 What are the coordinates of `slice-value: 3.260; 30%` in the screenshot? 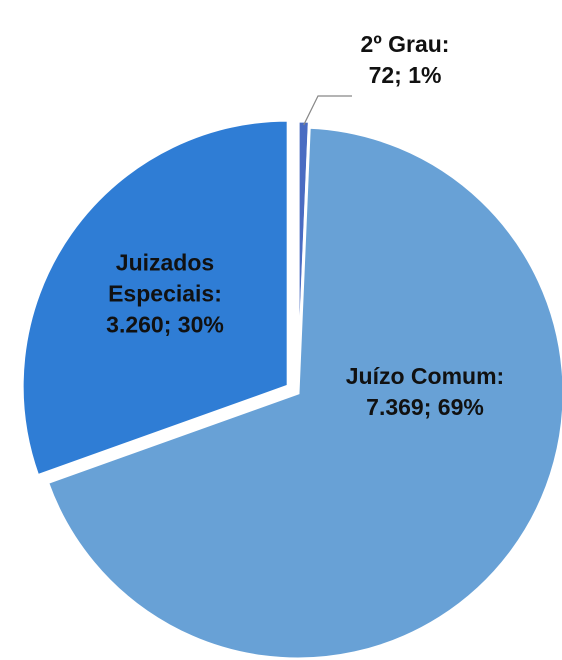 It's located at (165, 324).